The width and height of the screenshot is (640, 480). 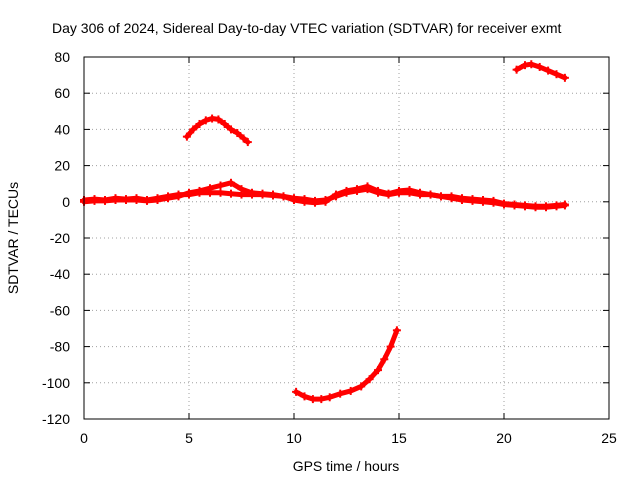 I want to click on y-tick-label: -40, so click(x=60, y=274).